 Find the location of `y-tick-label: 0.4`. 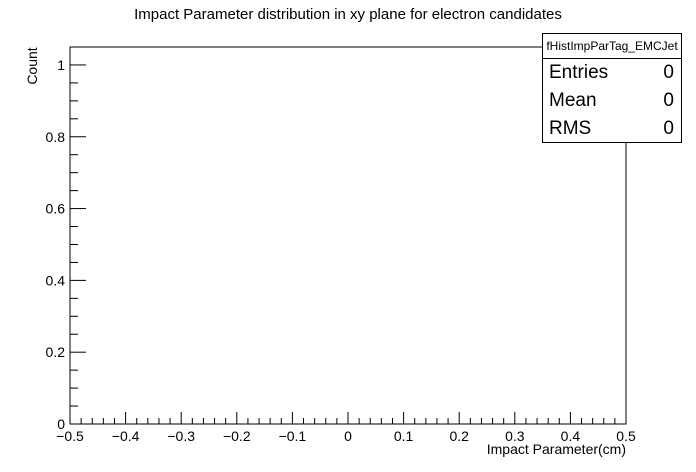

y-tick-label: 0.4 is located at coordinates (56, 280).